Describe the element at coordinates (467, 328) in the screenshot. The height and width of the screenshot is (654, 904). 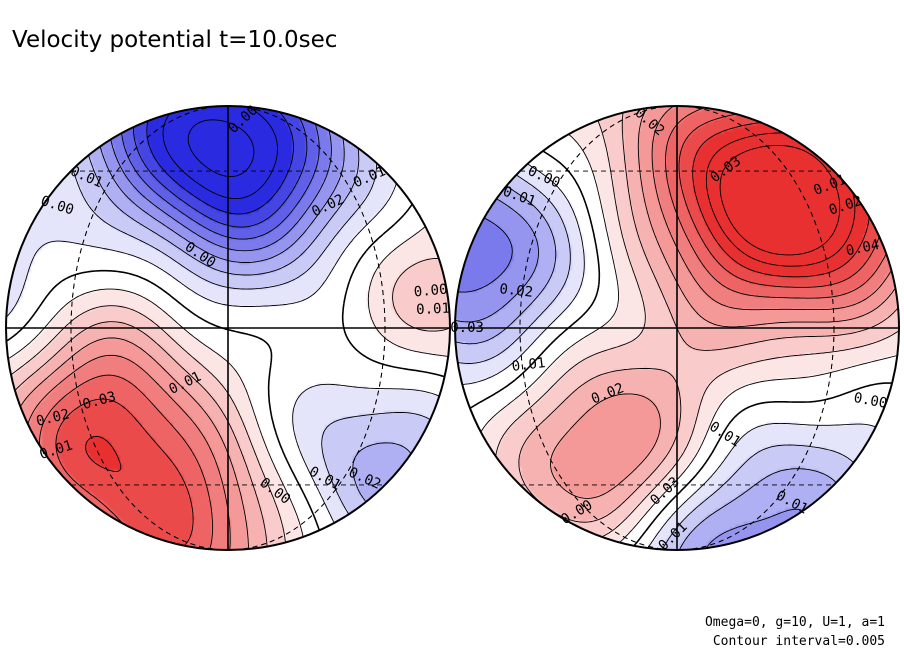
I see `contour-label: 0.03` at that location.